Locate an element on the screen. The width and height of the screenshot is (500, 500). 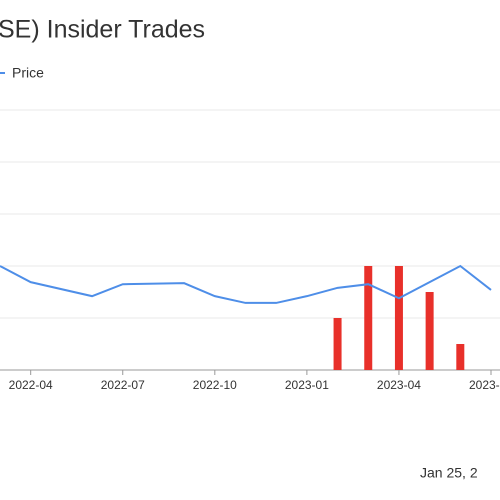
x-tick-label: 2022-07 is located at coordinates (123, 385).